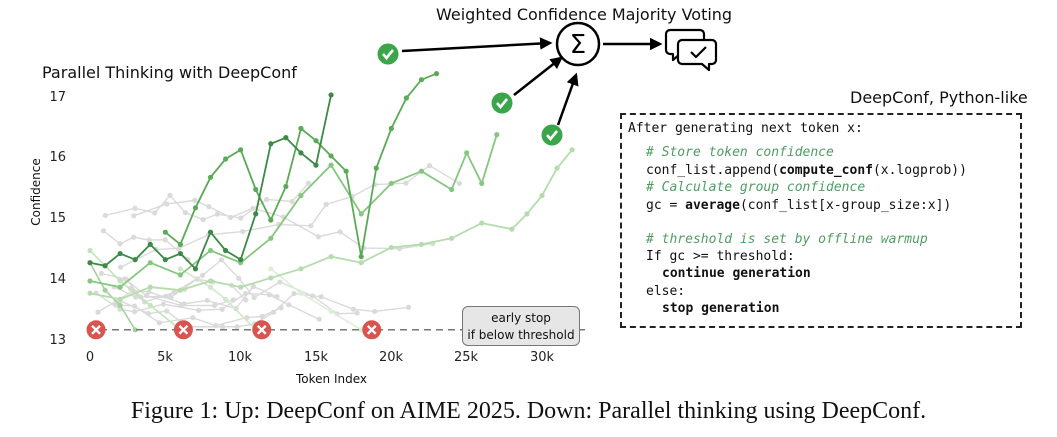  Describe the element at coordinates (521, 318) in the screenshot. I see `early-stop-line1: early stop` at that location.